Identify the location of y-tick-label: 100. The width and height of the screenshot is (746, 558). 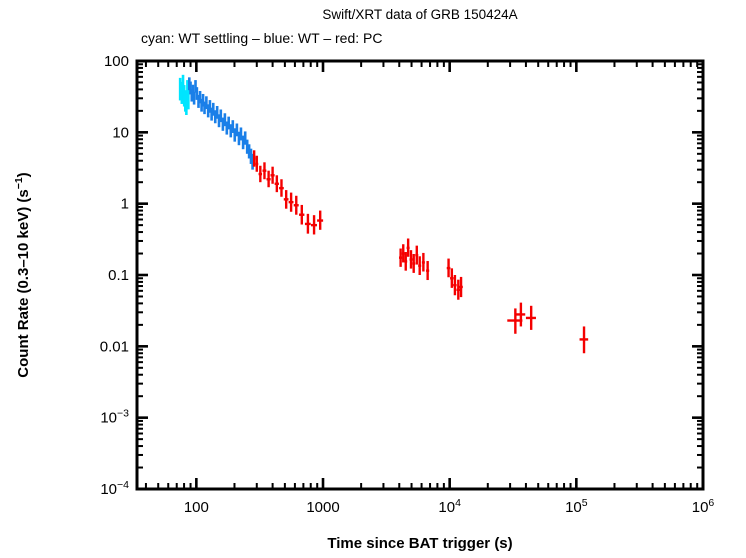
(116, 61).